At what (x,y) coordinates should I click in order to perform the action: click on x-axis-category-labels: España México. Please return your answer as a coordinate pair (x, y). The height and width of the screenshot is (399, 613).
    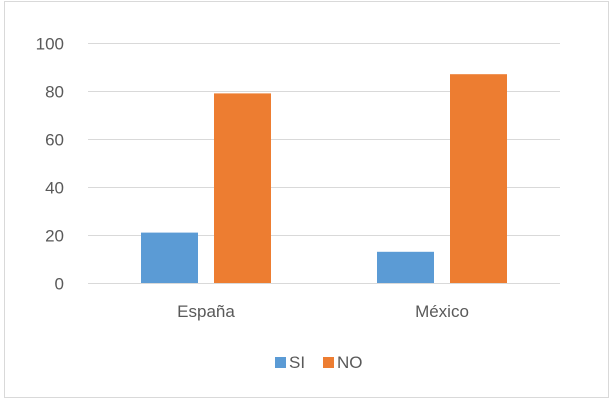
    Looking at the image, I should click on (323, 311).